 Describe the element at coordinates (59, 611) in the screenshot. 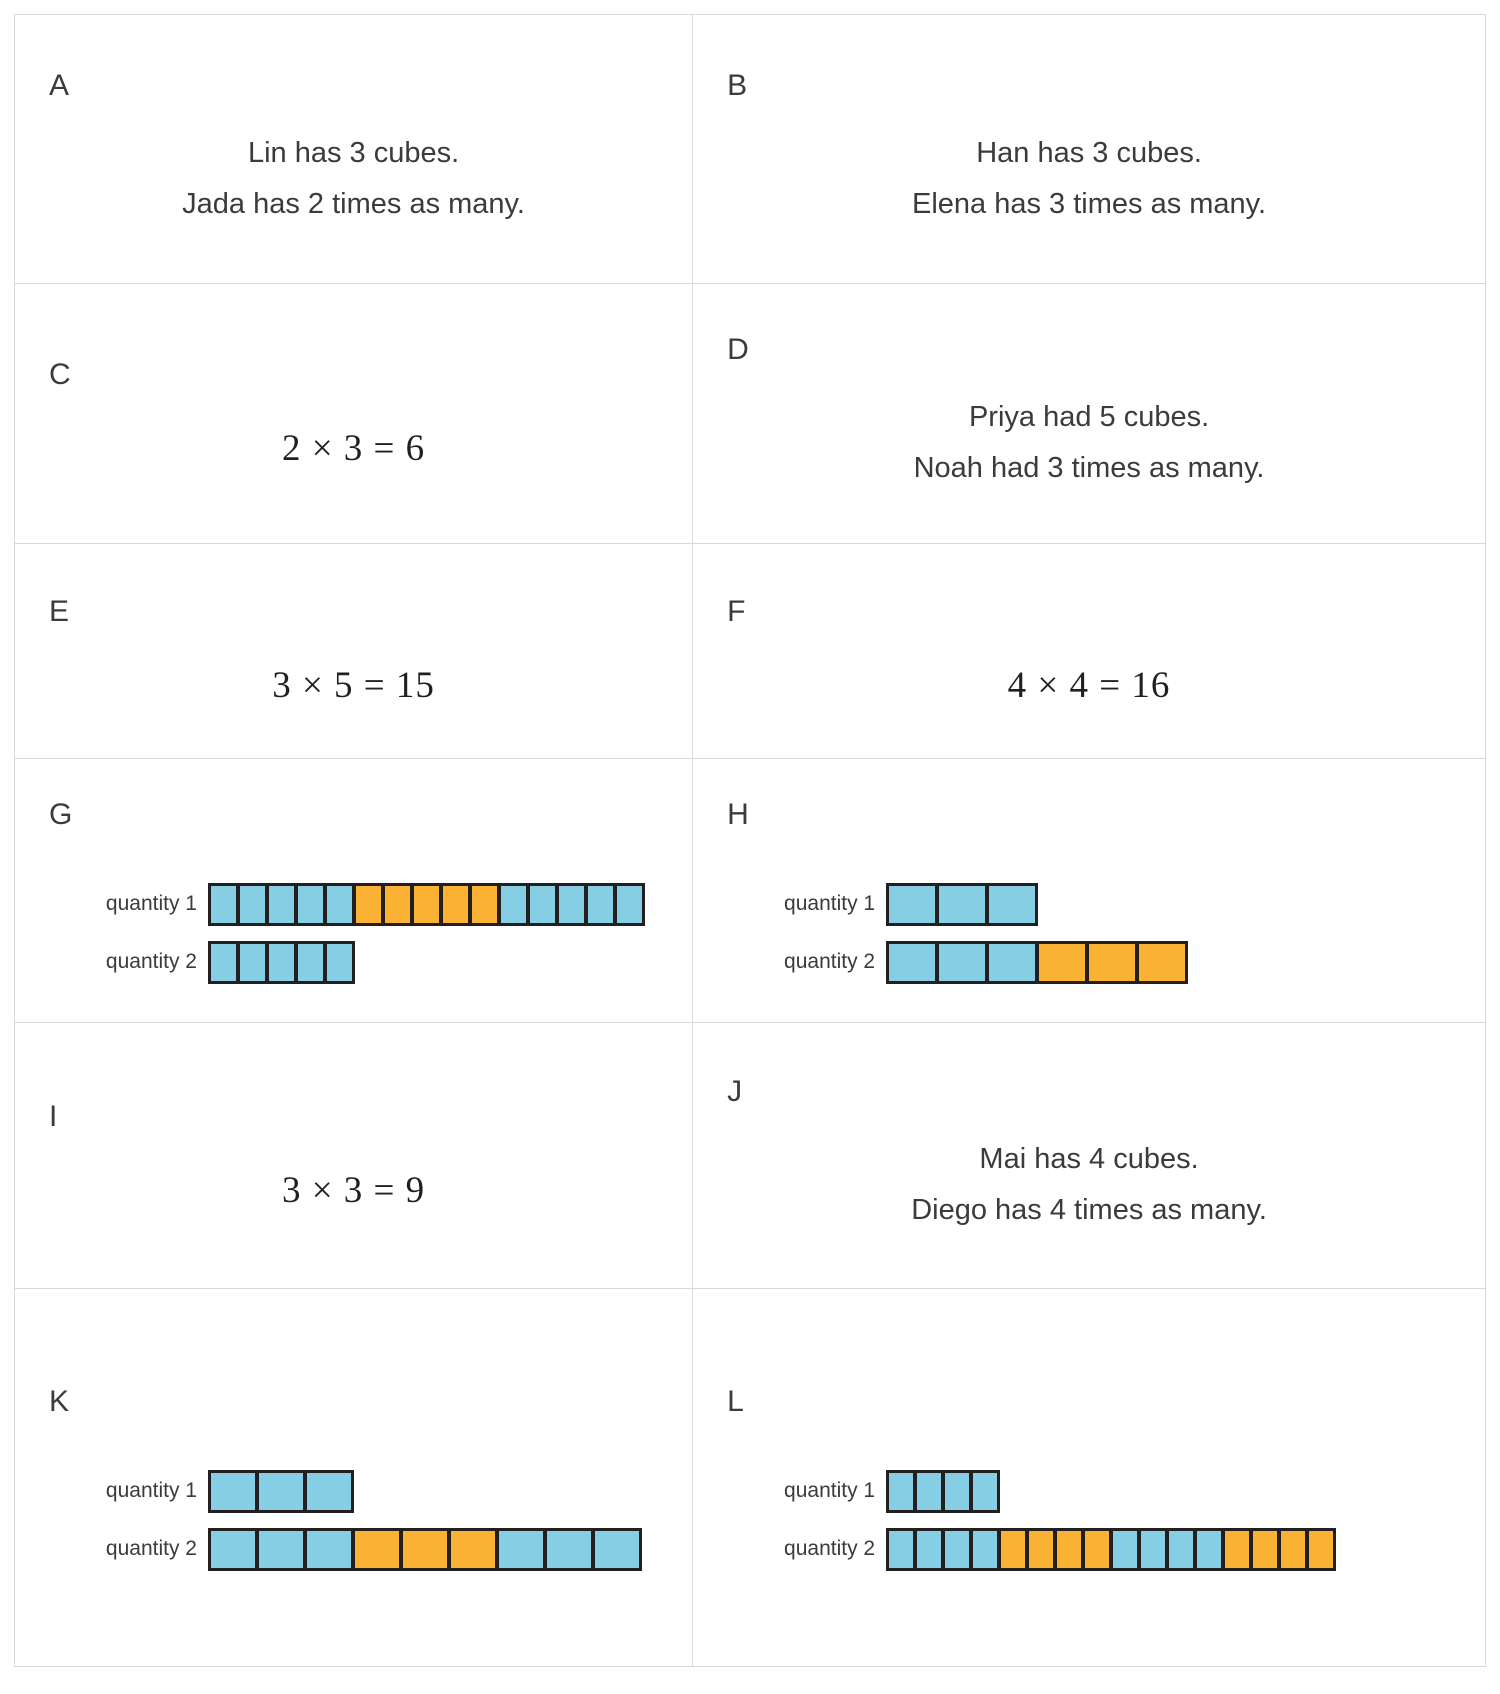

I see `card-letter: E` at that location.